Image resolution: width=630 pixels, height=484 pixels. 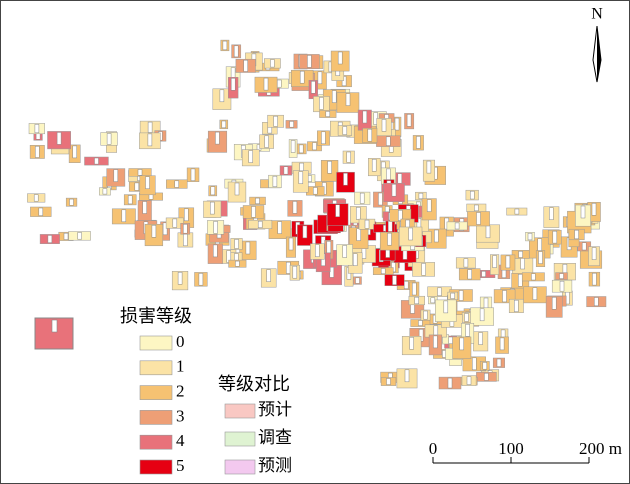 I want to click on legend-label: 1, so click(x=180, y=366).